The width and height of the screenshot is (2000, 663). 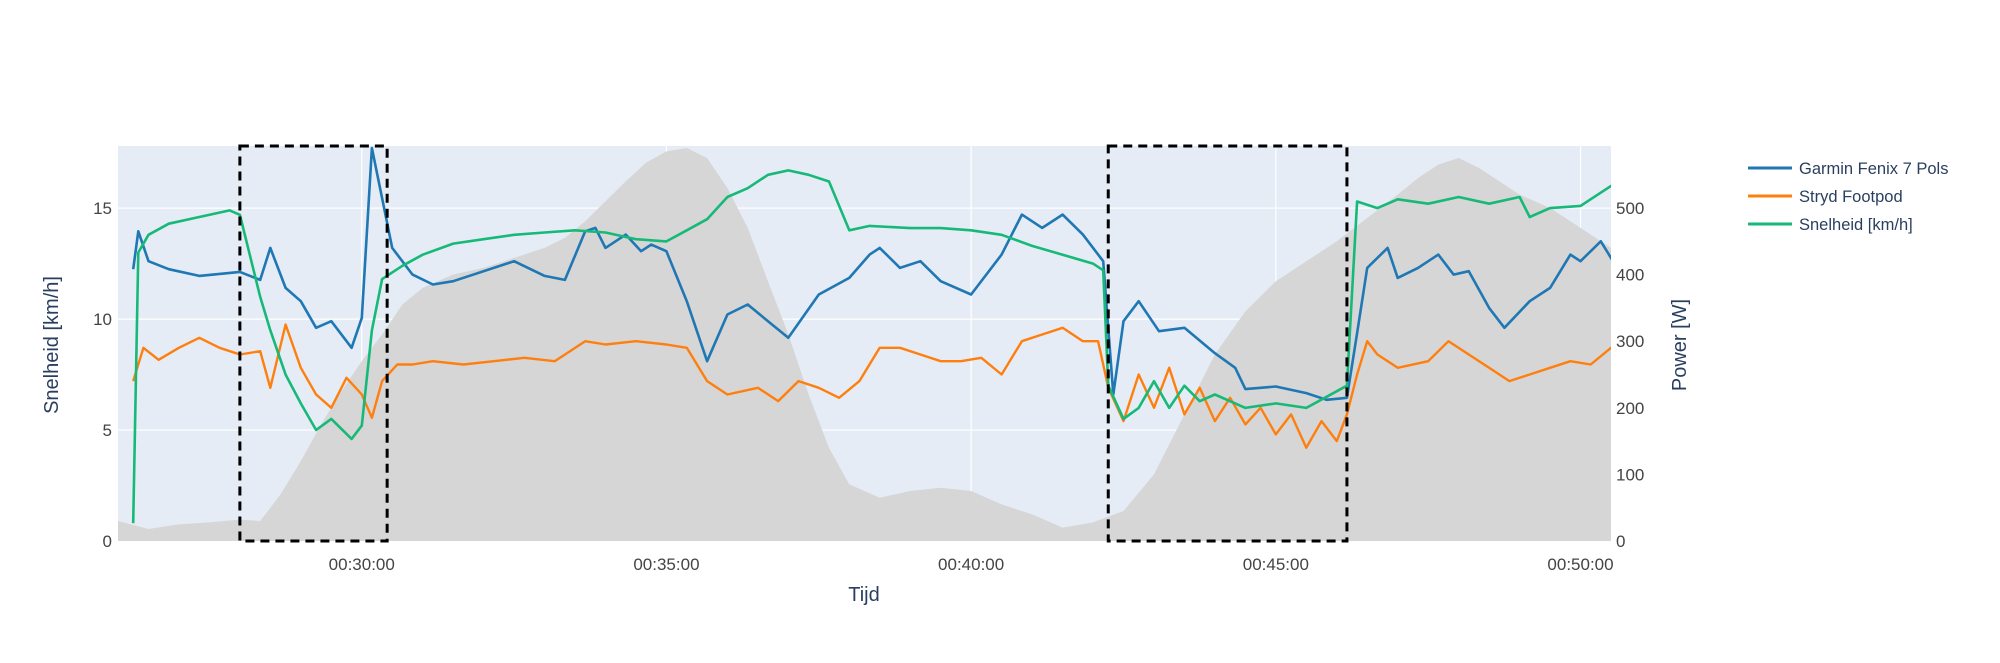 What do you see at coordinates (1630, 208) in the screenshot?
I see `y-right-tick-label: 500` at bounding box center [1630, 208].